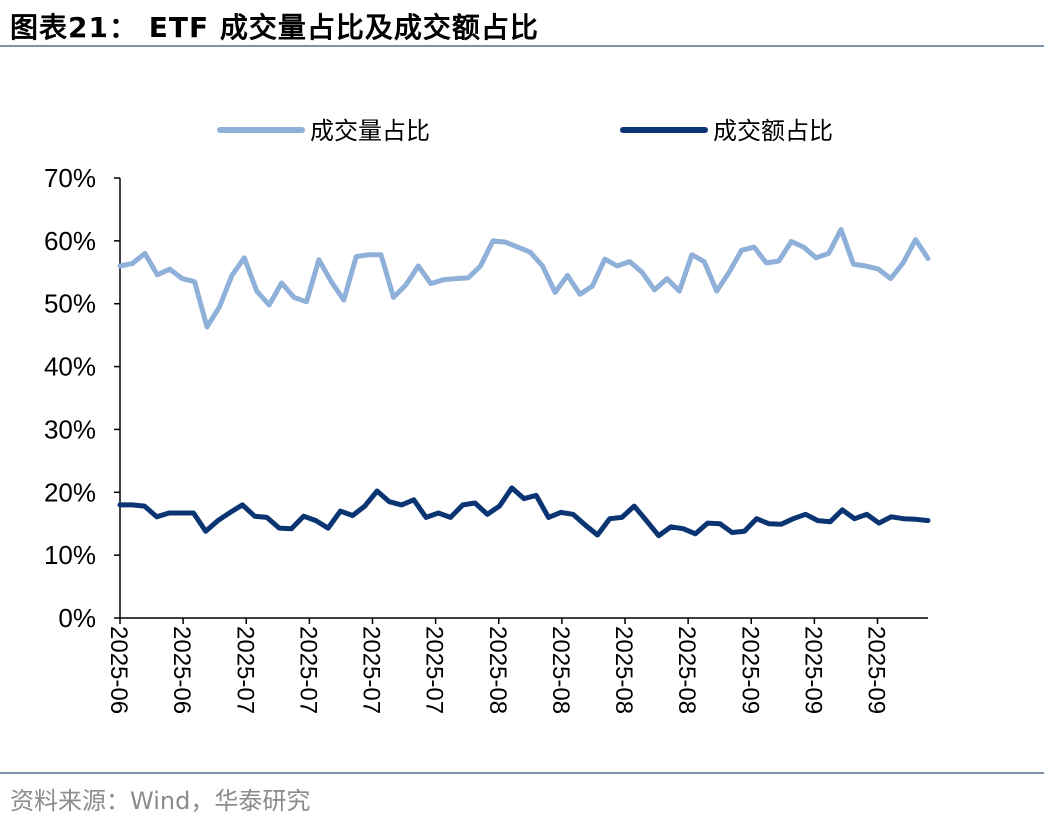 The height and width of the screenshot is (818, 1052). What do you see at coordinates (525, 131) in the screenshot?
I see `chart-legend: 成交量占比 成交额占比` at bounding box center [525, 131].